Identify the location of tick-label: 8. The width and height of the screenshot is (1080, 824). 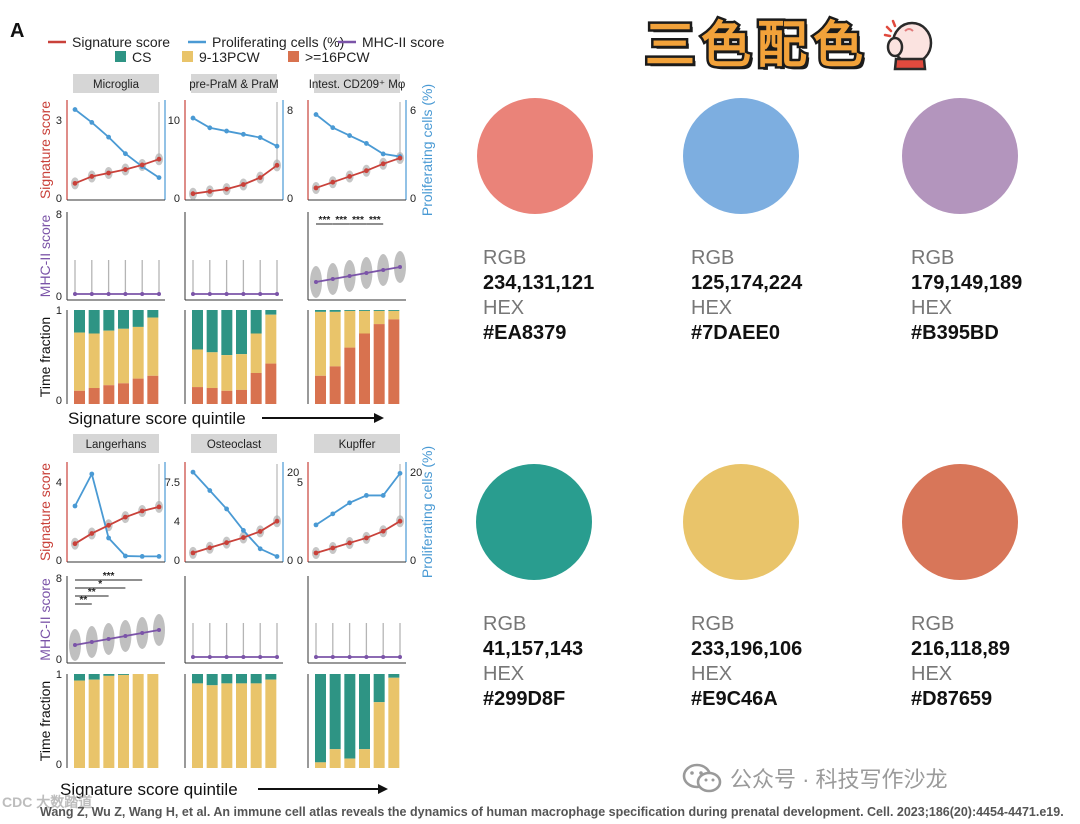
(59, 579).